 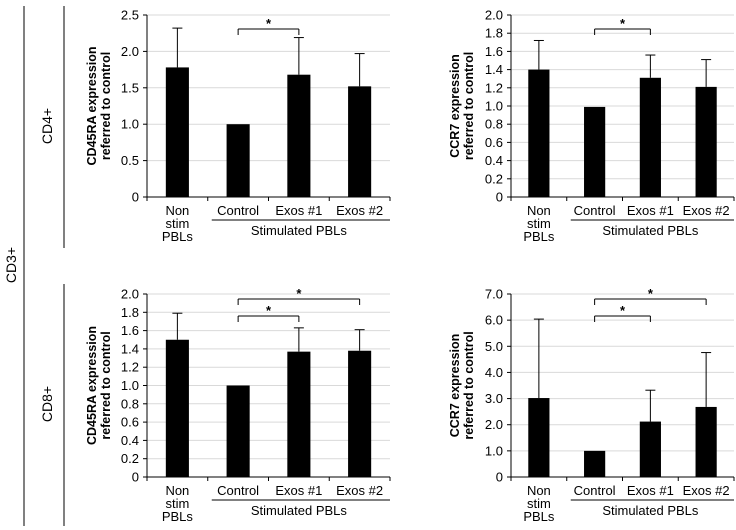 I want to click on y-tick-label: 3.0, so click(x=494, y=398).